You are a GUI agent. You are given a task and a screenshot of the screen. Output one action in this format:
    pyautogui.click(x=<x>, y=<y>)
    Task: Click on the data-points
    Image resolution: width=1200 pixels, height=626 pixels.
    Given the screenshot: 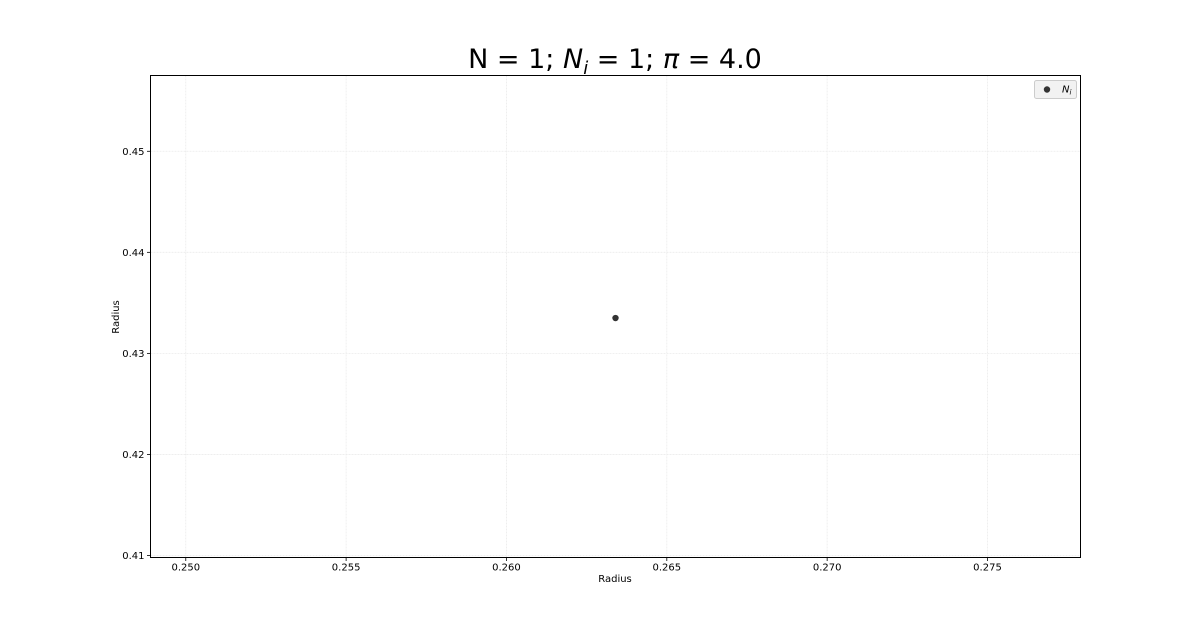 What is the action you would take?
    pyautogui.click(x=615, y=318)
    